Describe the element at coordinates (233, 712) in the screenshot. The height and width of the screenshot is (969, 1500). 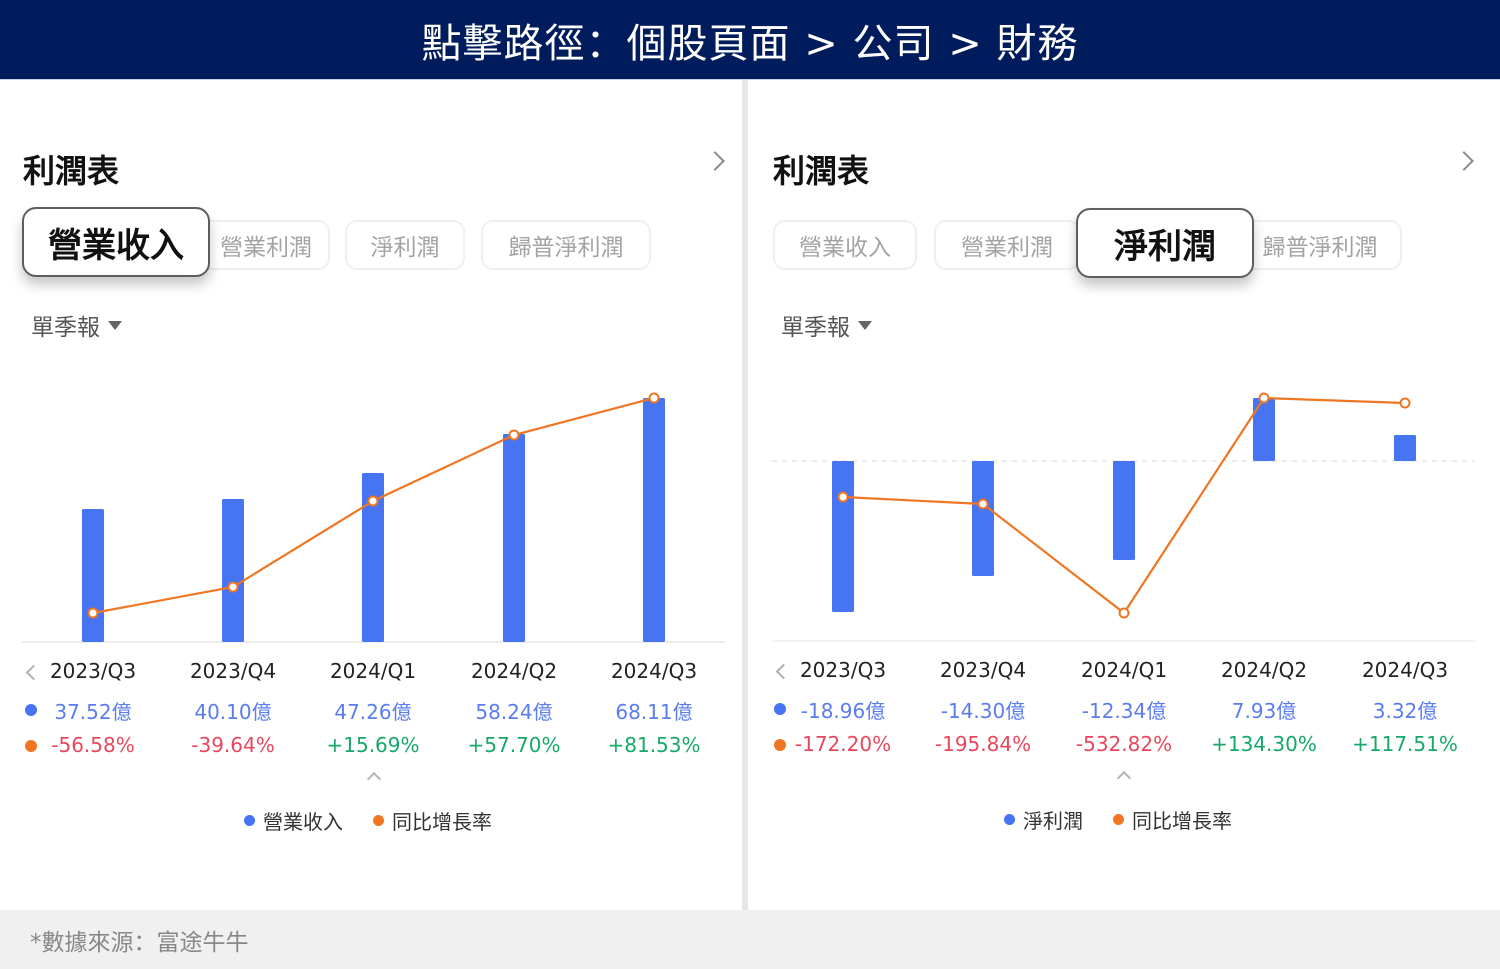
I see `value-cell: 40.10億` at that location.